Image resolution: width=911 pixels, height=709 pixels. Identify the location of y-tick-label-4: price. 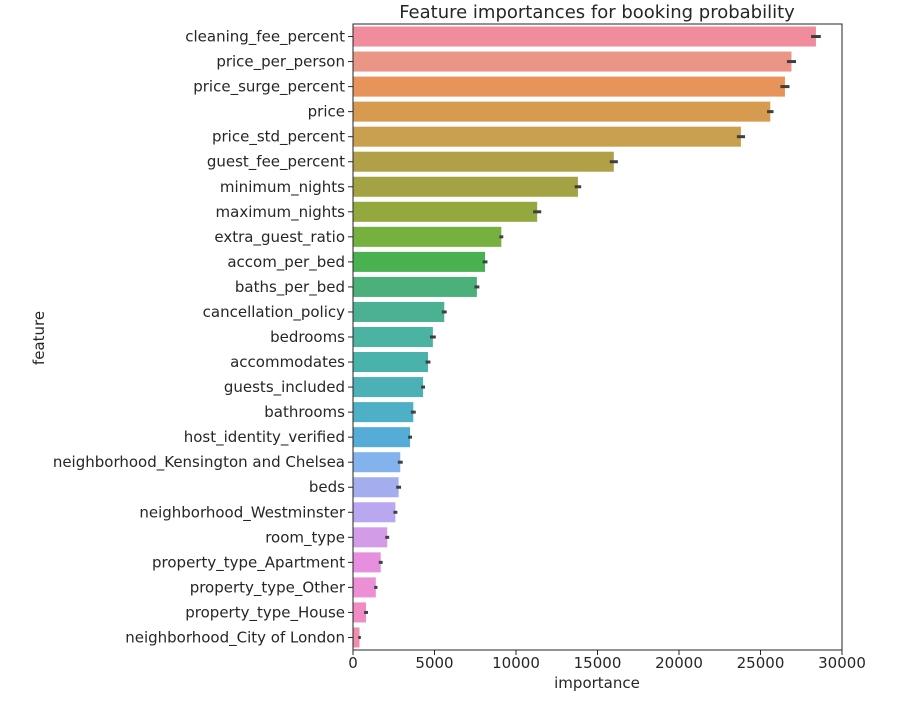
(326, 112).